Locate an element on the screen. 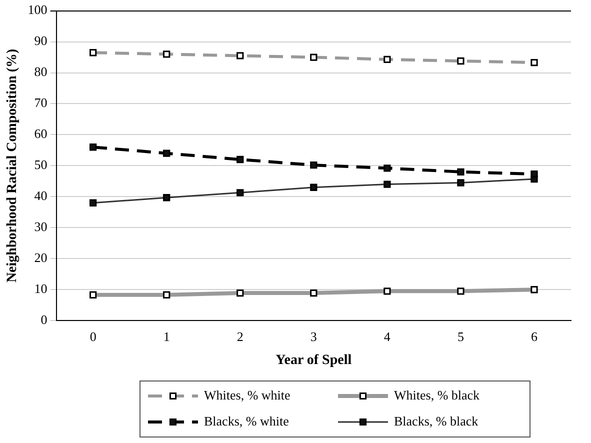 This screenshot has width=591, height=443. y-tick-label: 0 is located at coordinates (44, 320).